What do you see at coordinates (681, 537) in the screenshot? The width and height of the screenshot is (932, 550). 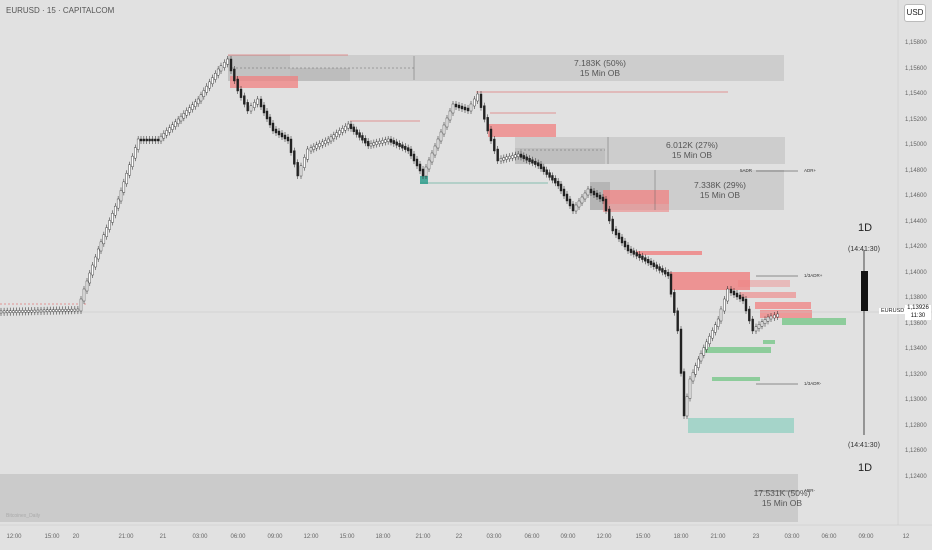 I see `time-tick-label: 18:00` at bounding box center [681, 537].